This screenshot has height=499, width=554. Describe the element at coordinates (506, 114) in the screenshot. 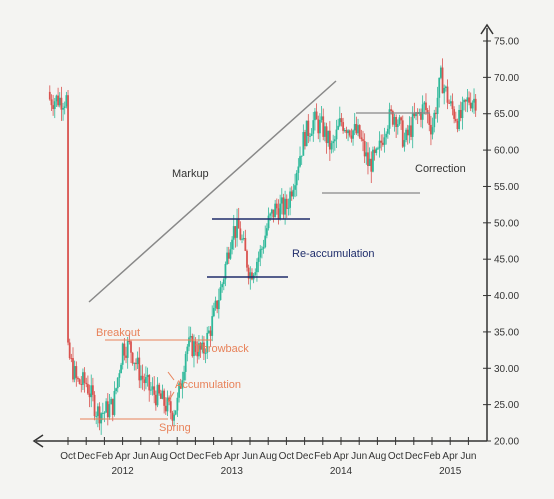

I see `y-tick-label: 65.00` at that location.